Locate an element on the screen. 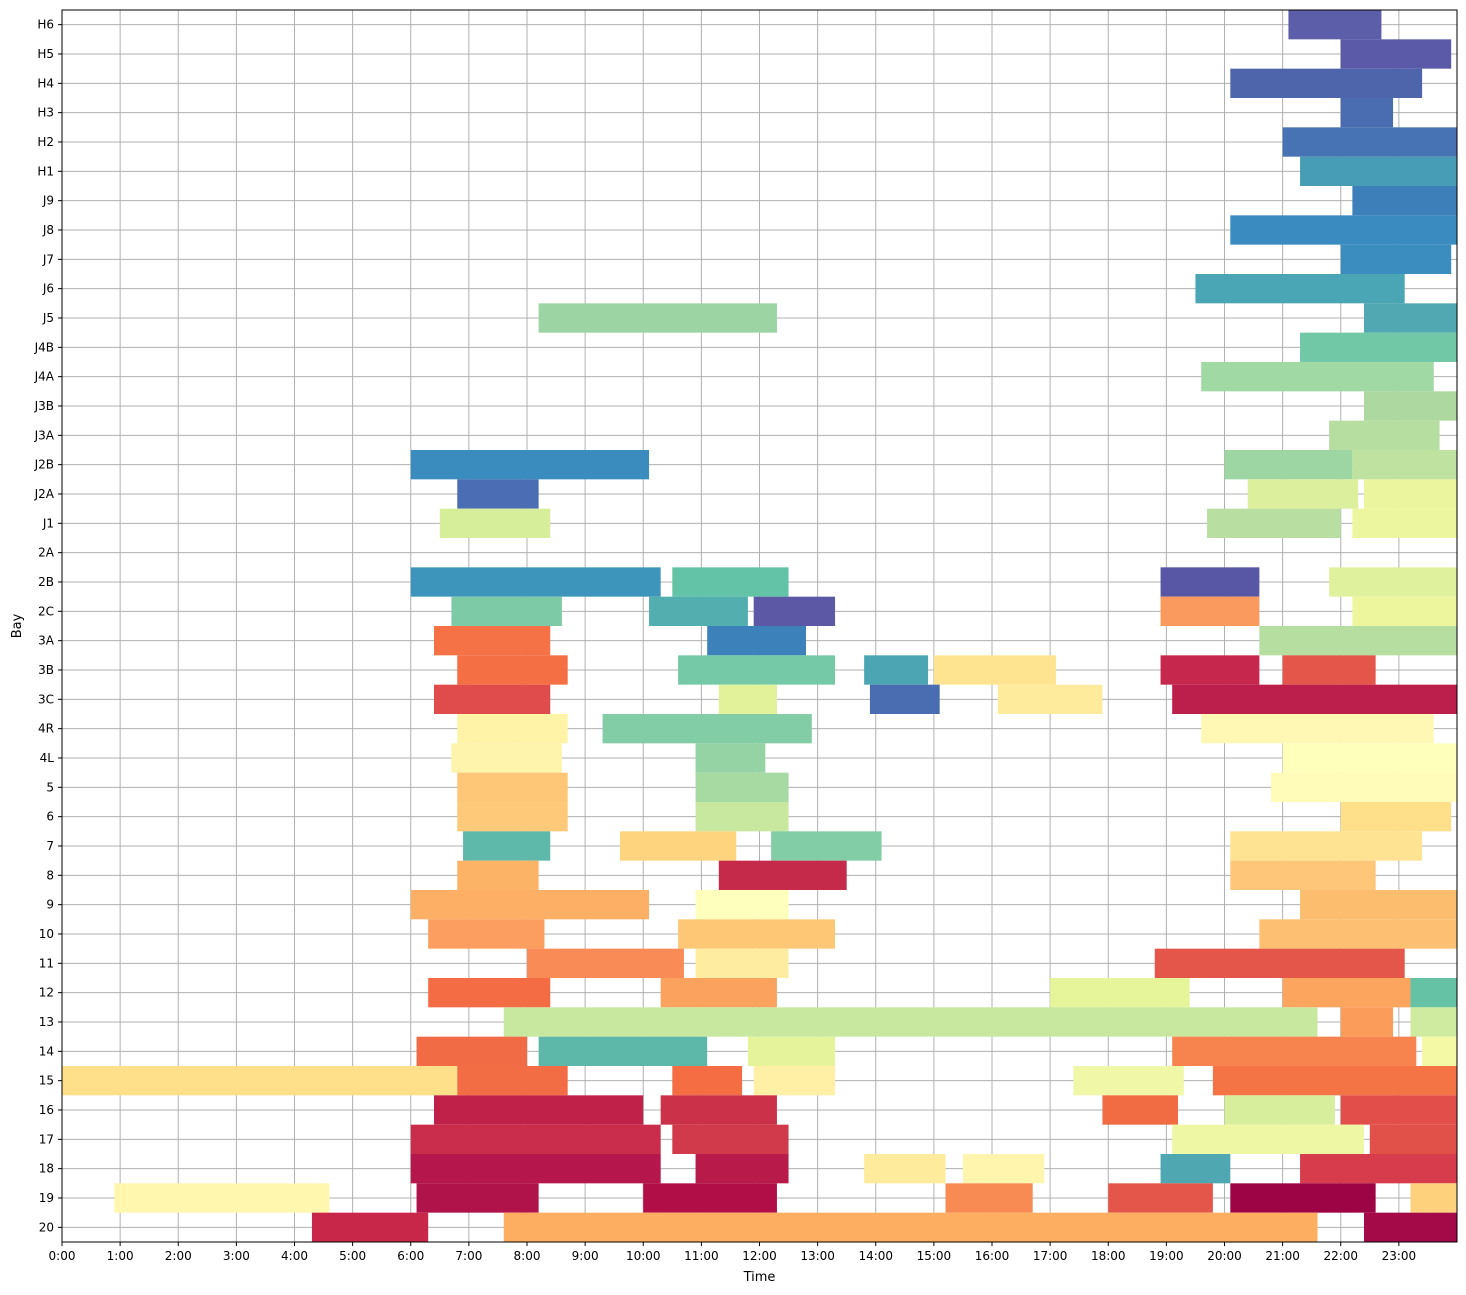  y-tick-label: 3B is located at coordinates (46, 670).